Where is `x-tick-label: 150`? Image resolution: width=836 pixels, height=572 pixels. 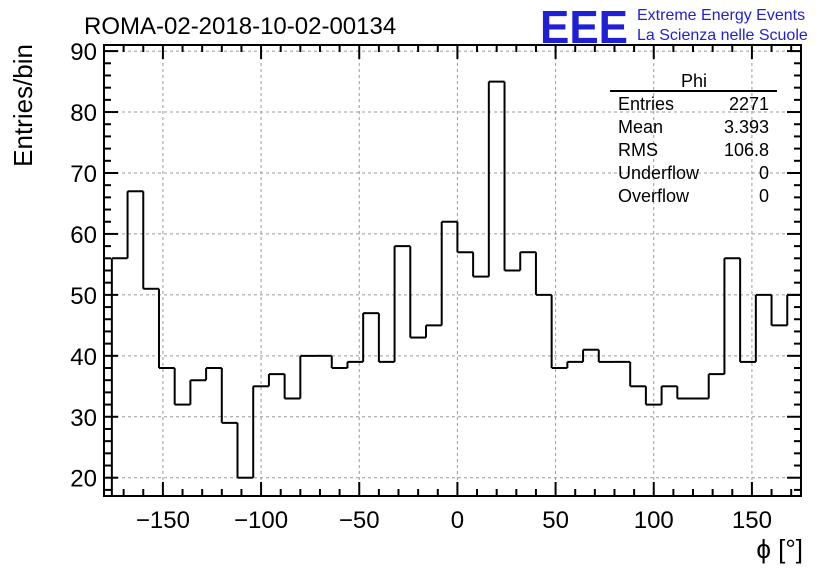
x-tick-label: 150 is located at coordinates (752, 520).